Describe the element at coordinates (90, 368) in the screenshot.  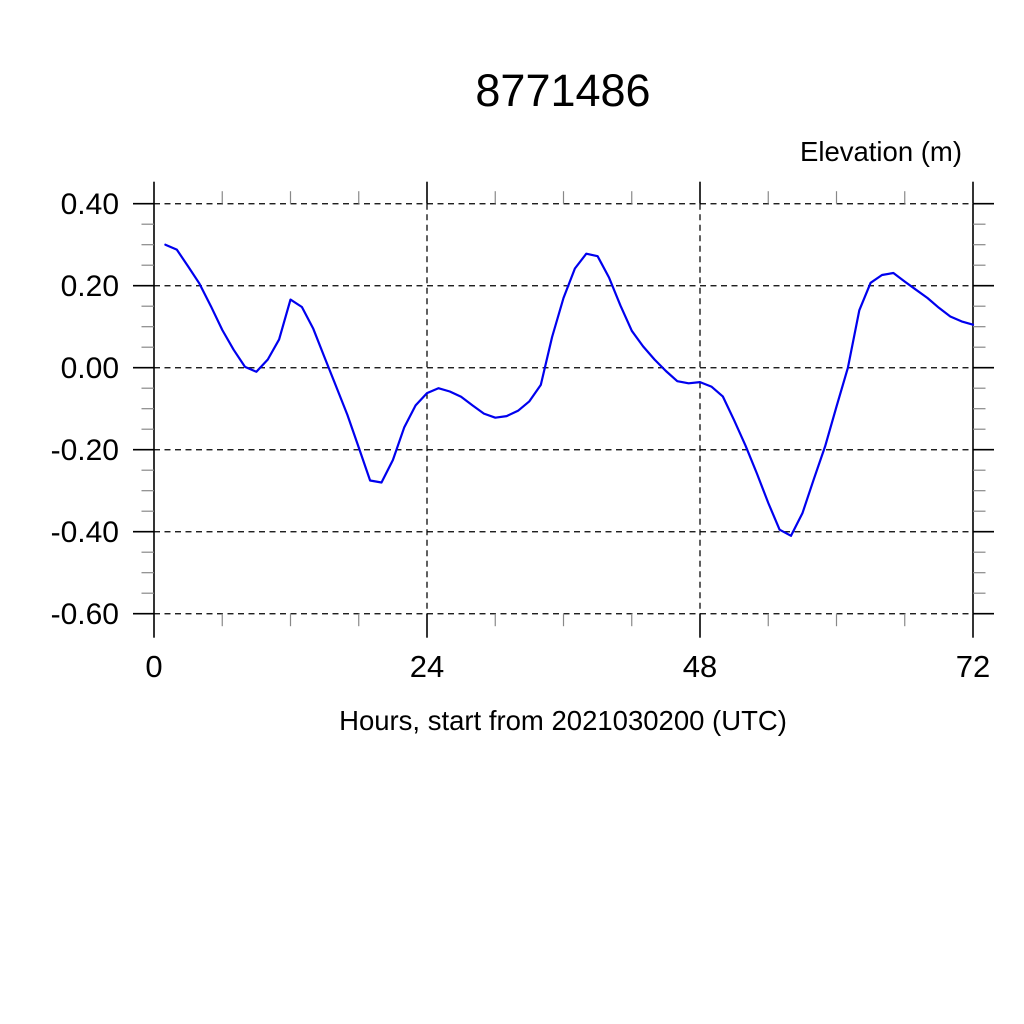
I see `y-tick-label: 0.00` at that location.